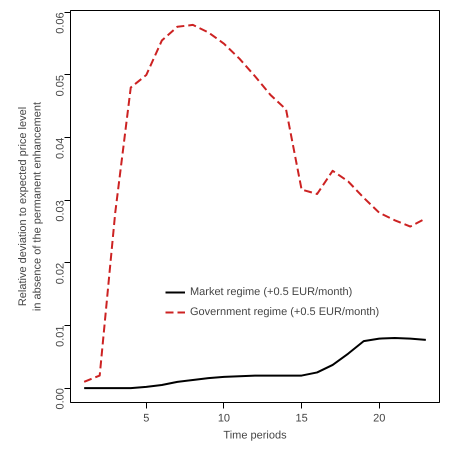 This screenshot has width=449, height=452. Describe the element at coordinates (146, 418) in the screenshot. I see `x-tick-label: 5` at that location.